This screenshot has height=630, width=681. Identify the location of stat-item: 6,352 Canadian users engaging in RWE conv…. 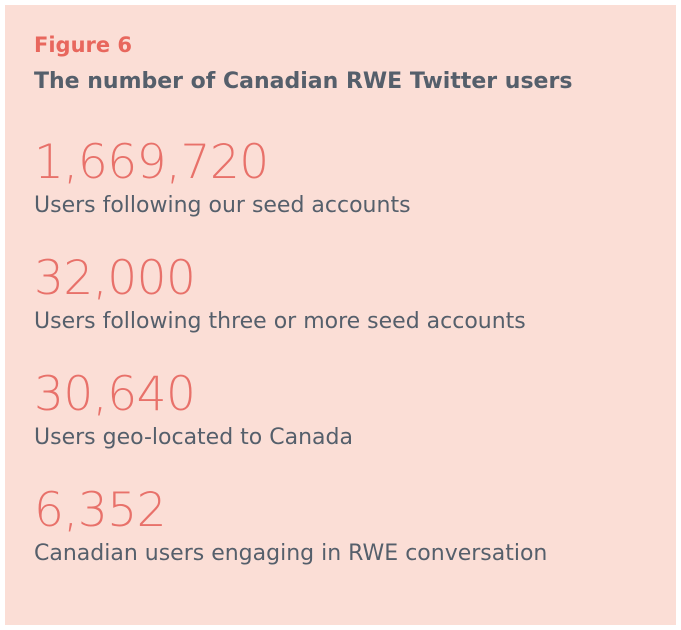
(290, 526).